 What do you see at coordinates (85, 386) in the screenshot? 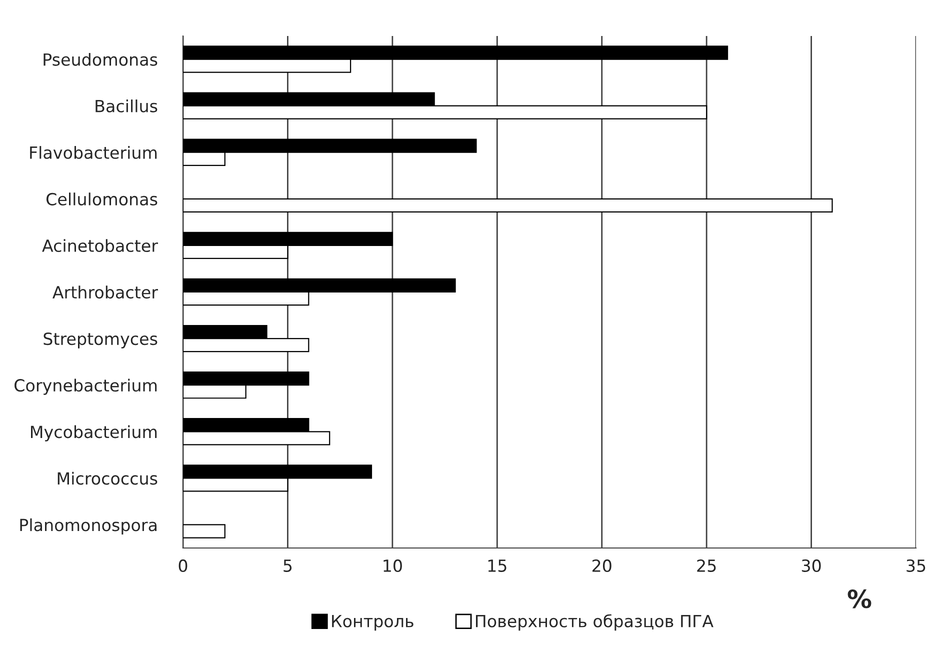
I see `y-tick-label: Corynebacterium` at bounding box center [85, 386].